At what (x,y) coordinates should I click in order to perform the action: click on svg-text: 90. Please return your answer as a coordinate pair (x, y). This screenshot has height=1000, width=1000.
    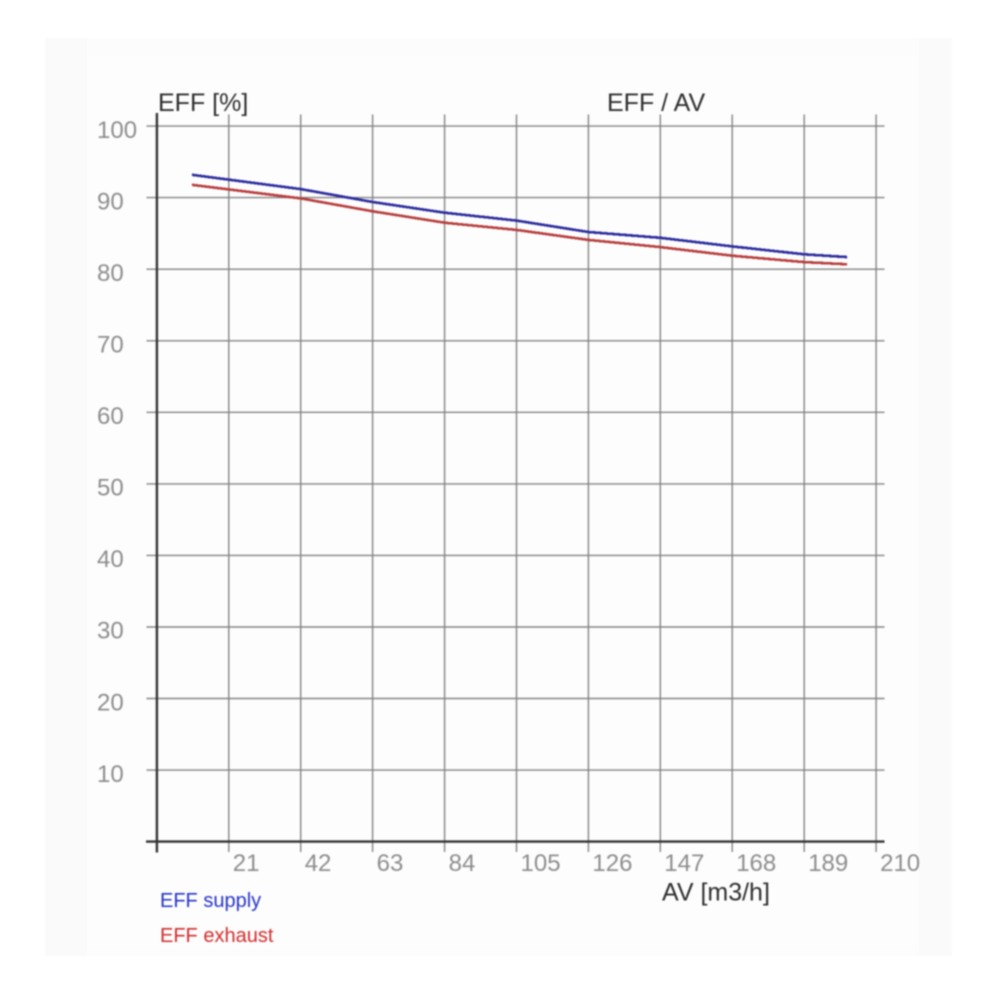
    Looking at the image, I should click on (110, 201).